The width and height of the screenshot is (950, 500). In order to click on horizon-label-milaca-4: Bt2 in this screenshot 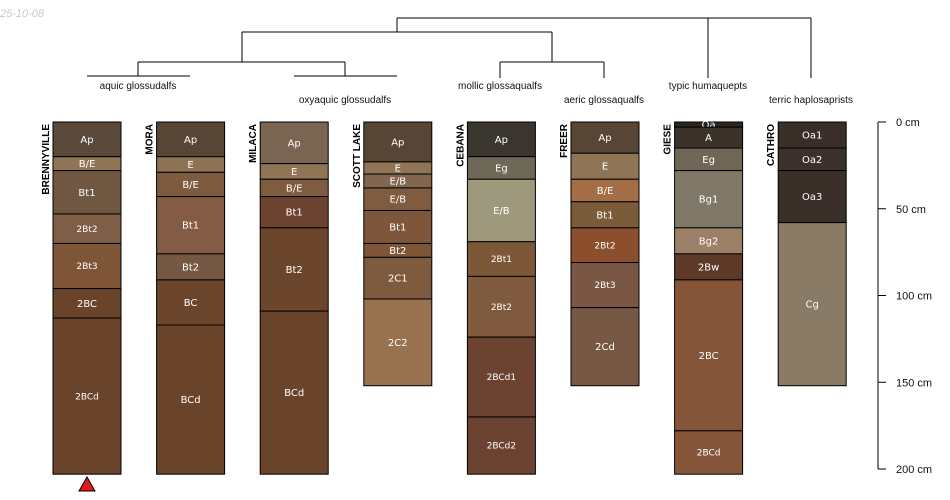, I will do `click(294, 270)`.